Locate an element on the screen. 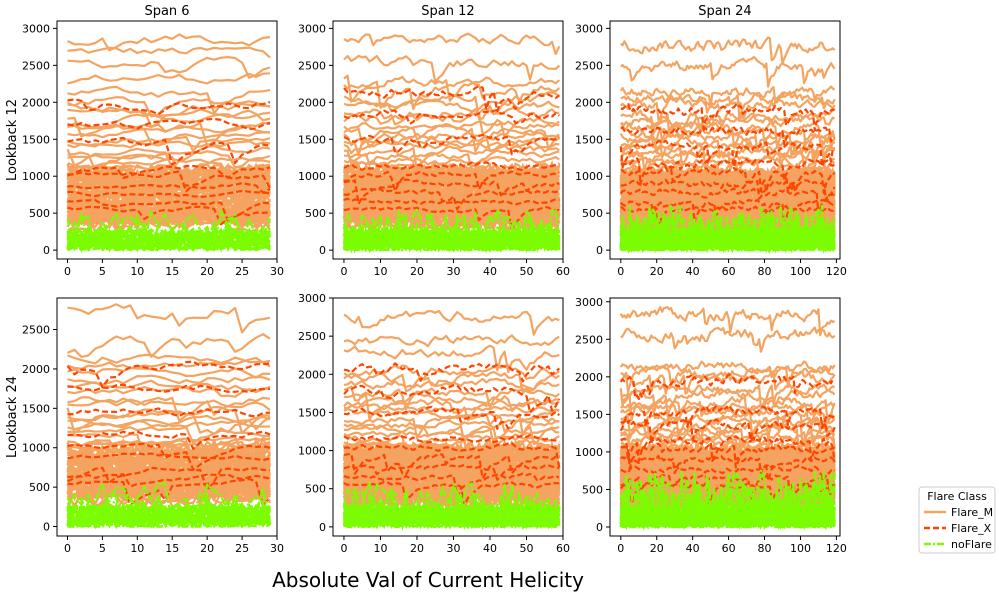  x-tick-label: 10 is located at coordinates (380, 548).